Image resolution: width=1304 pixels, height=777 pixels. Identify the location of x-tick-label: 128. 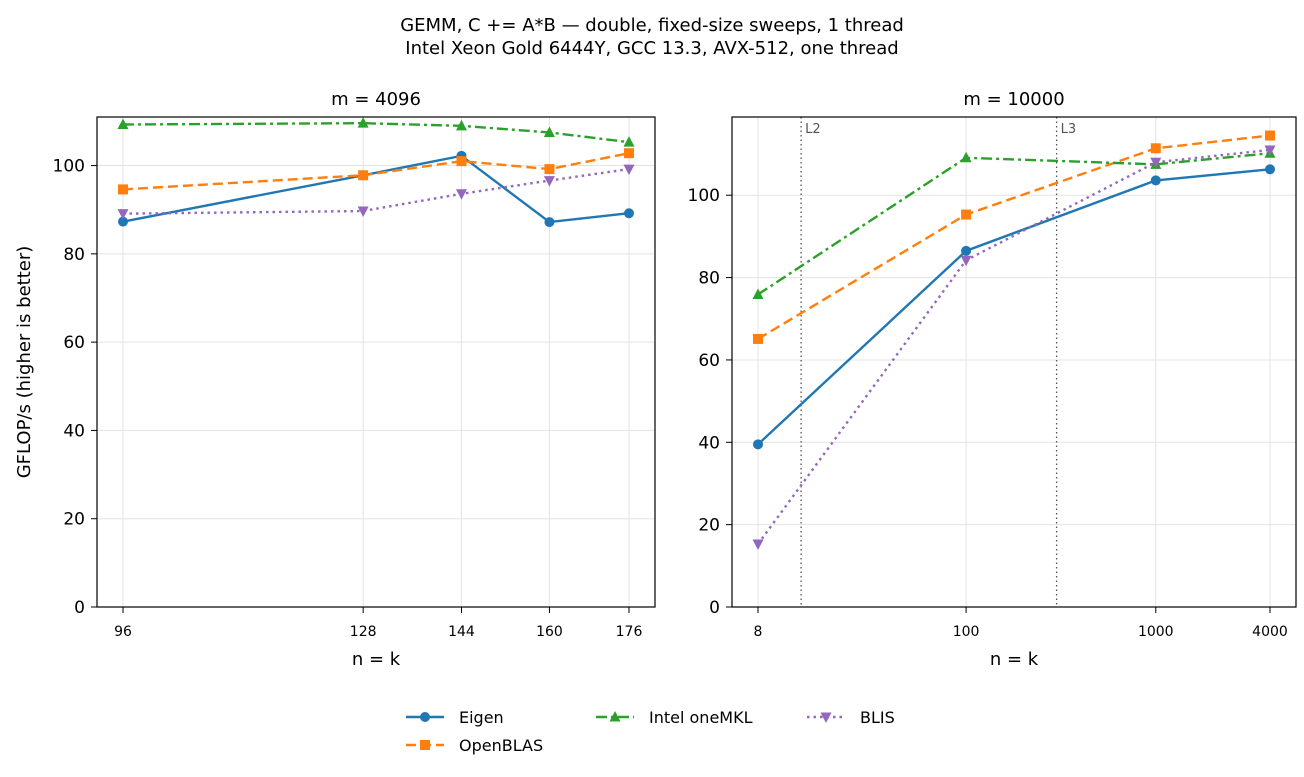
(363, 632).